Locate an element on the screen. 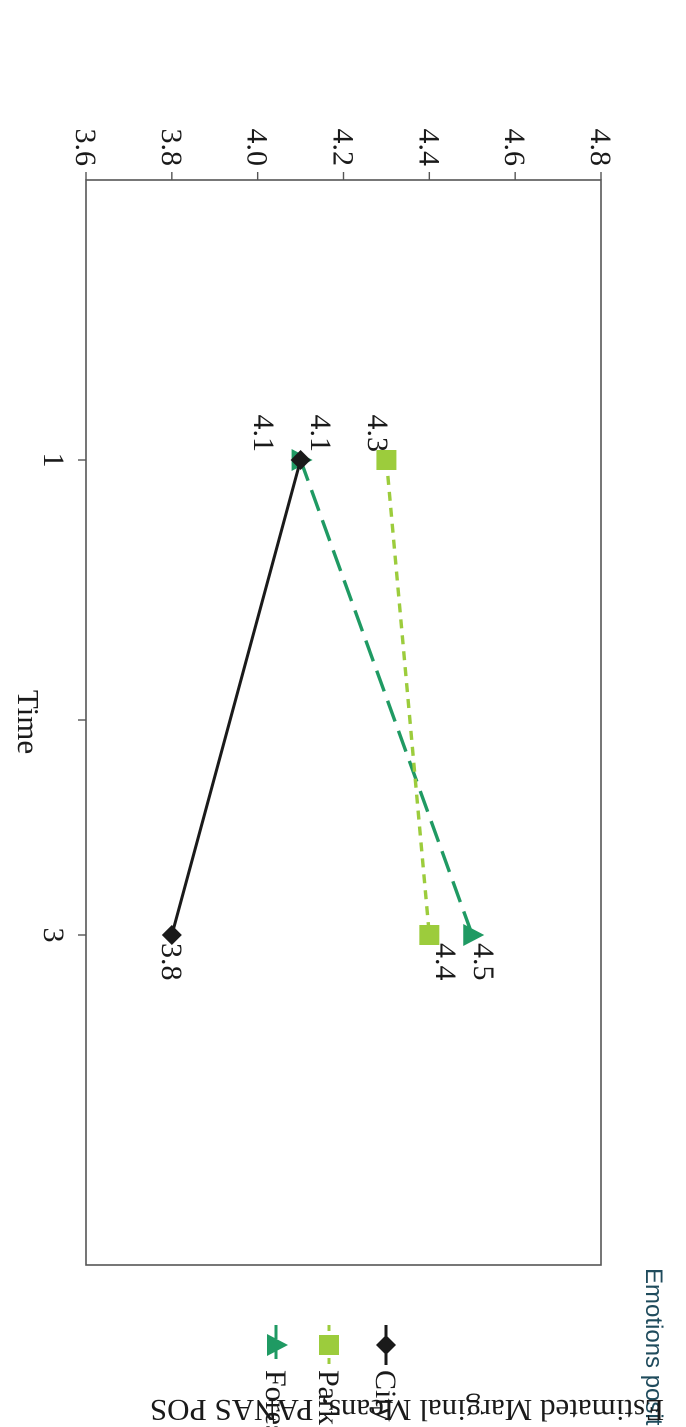  y-tick-label: 4.0 is located at coordinates (257, 148).